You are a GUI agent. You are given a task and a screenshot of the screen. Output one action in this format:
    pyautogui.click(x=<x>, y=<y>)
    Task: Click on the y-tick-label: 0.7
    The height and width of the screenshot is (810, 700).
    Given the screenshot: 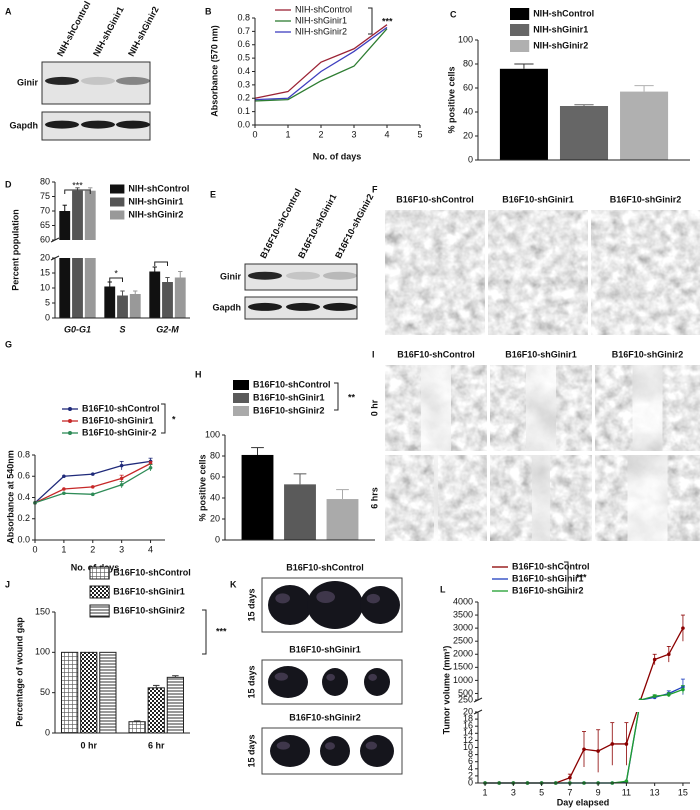 What is the action you would take?
    pyautogui.click(x=243, y=31)
    